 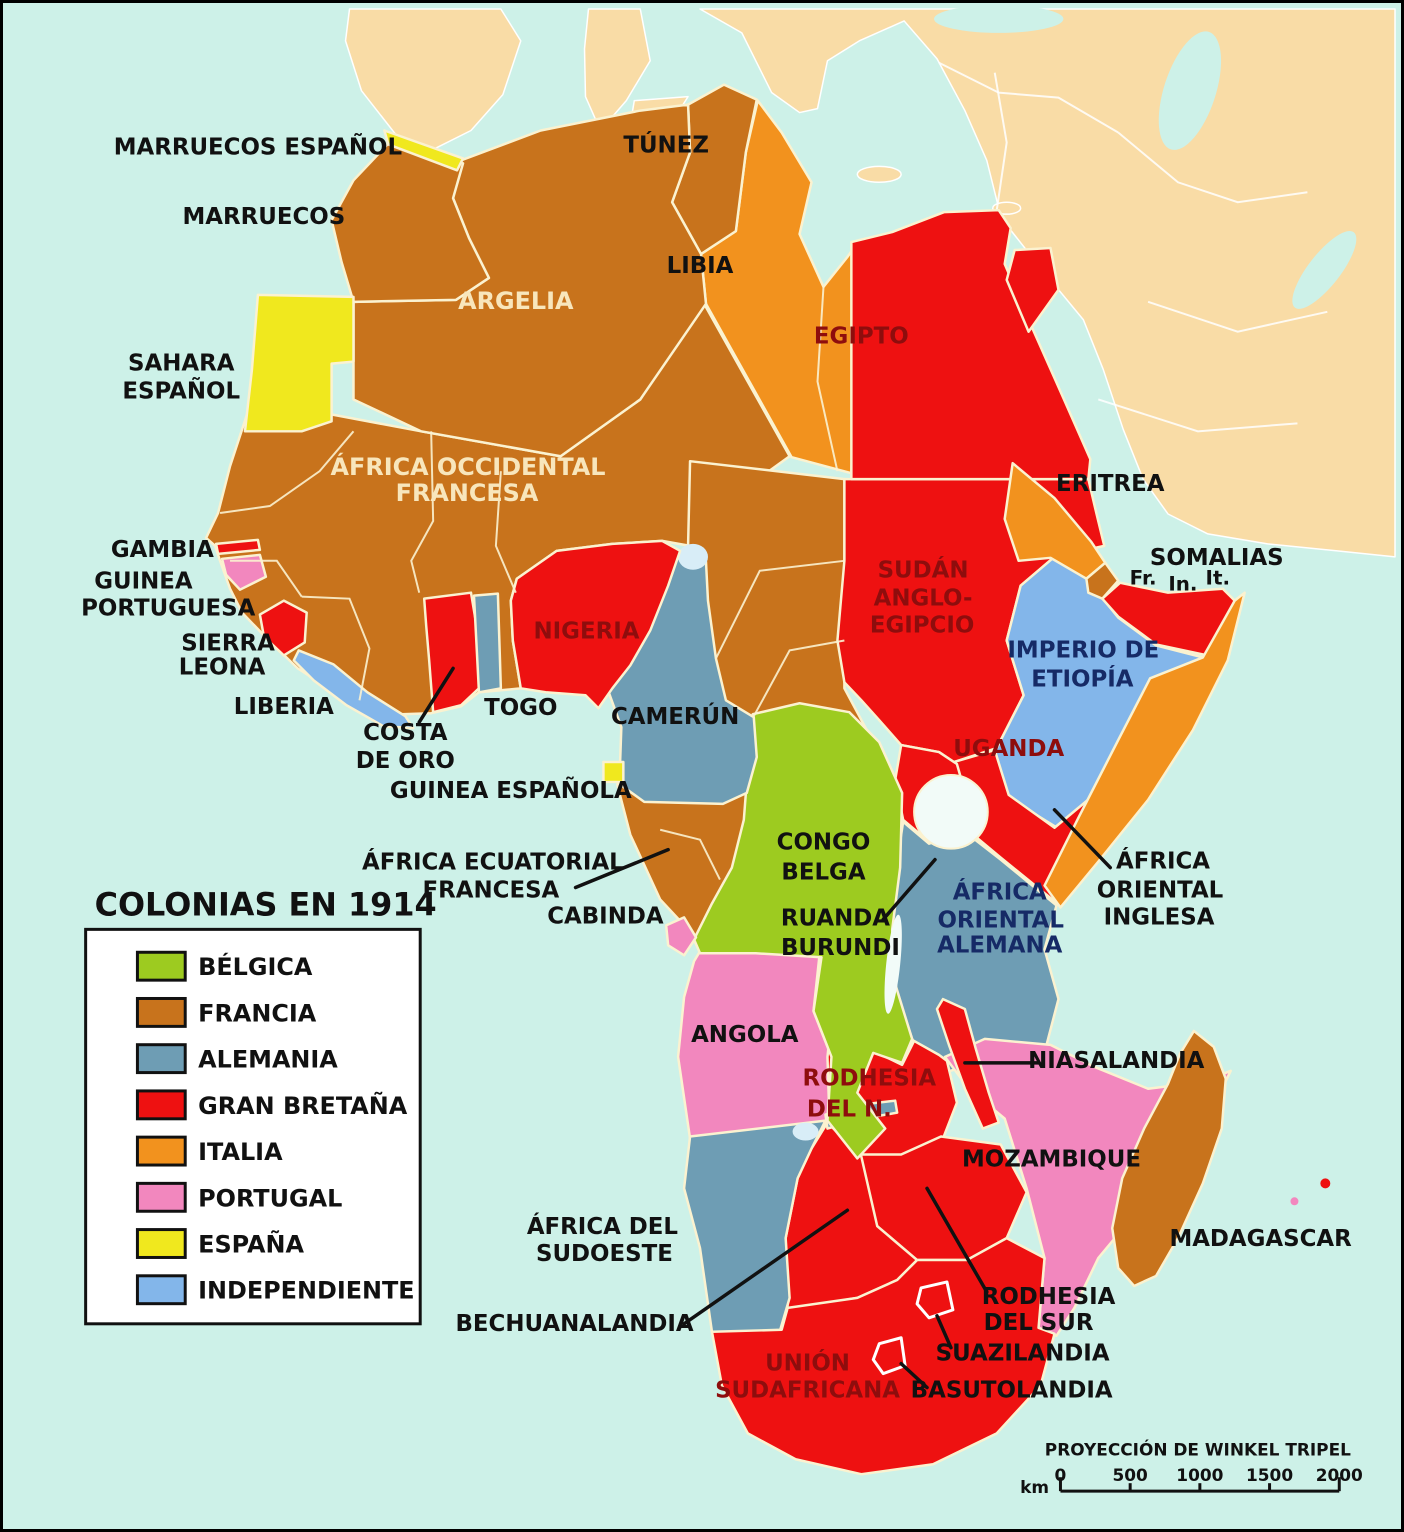 I want to click on label-marruecos: MARRUECOS, so click(x=264, y=217).